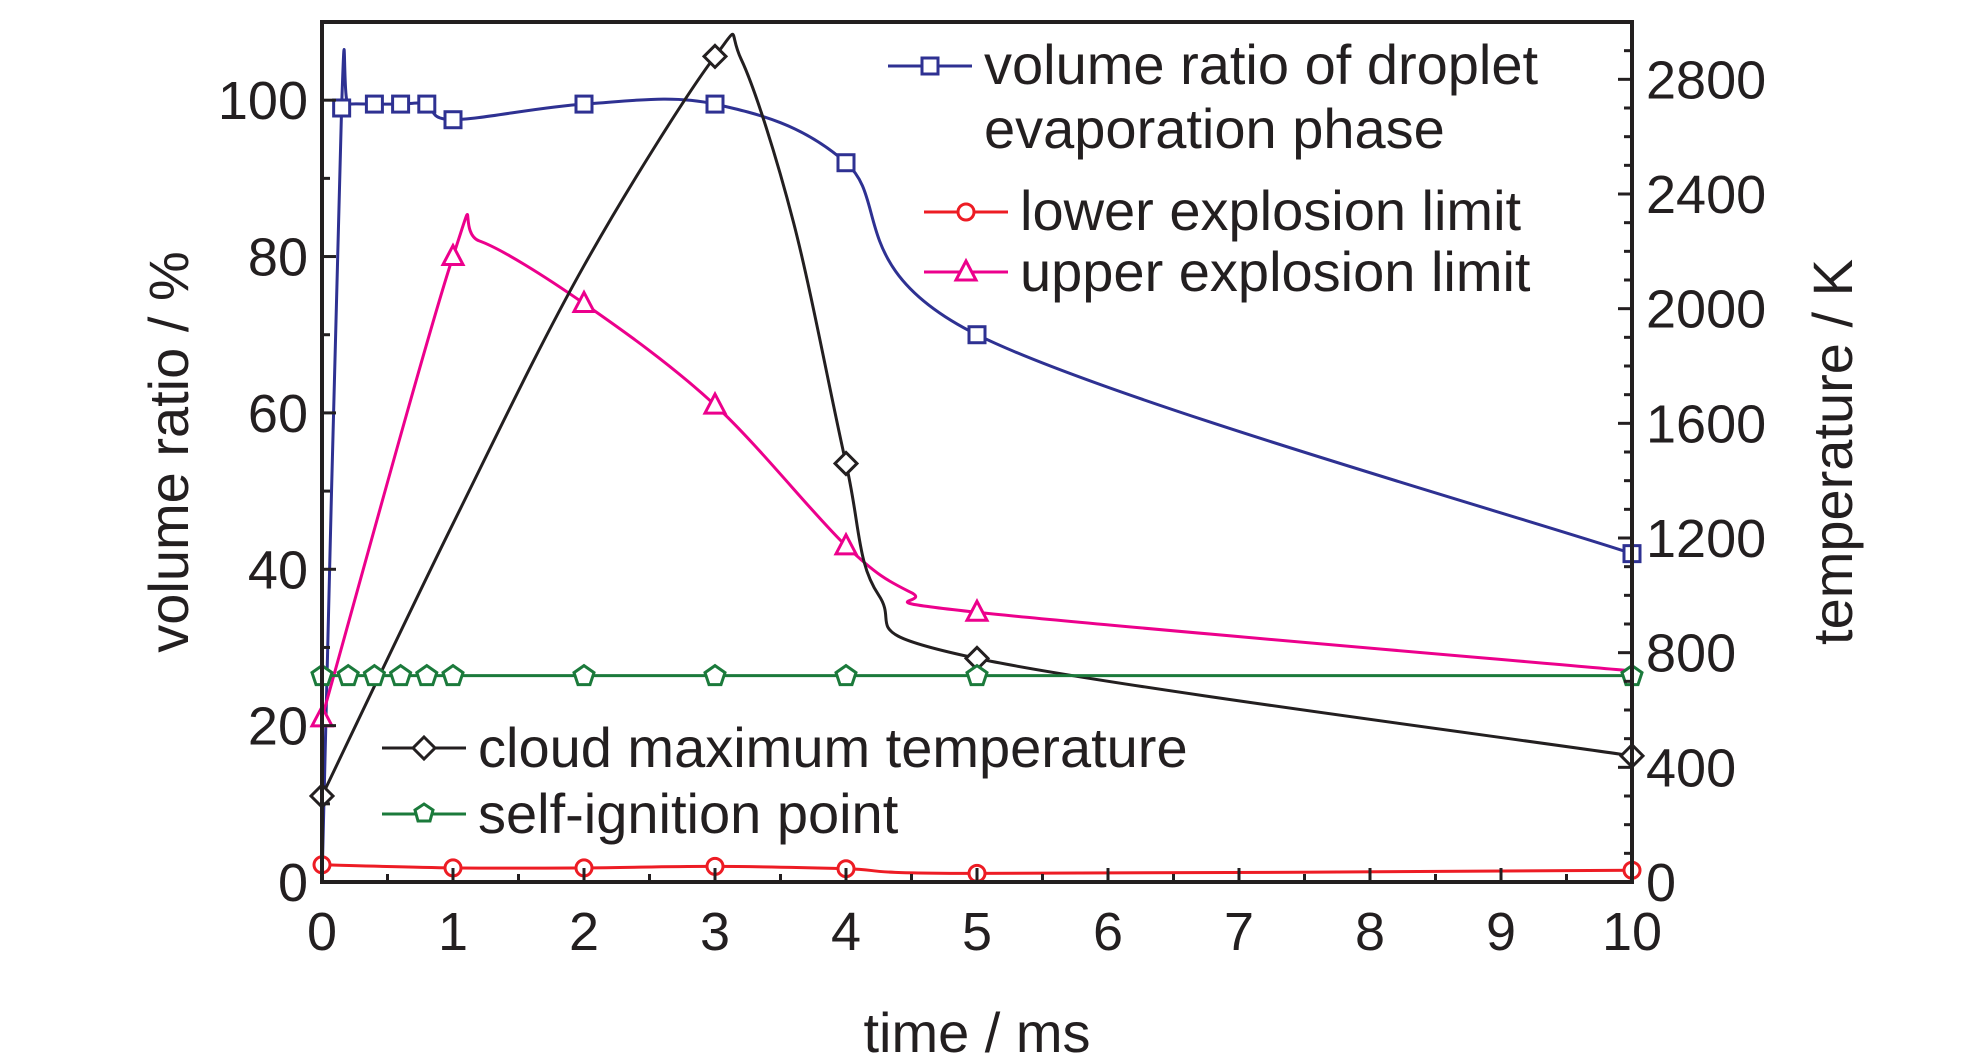  Describe the element at coordinates (168, 452) in the screenshot. I see `left-y-axis-title: volume ratio / %` at that location.